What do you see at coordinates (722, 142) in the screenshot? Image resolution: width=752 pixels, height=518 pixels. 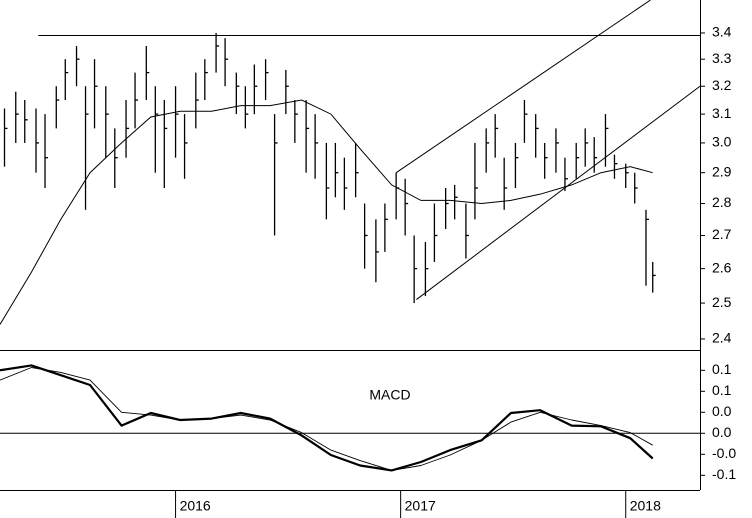 I see `y-tick-label: 3.0` at bounding box center [722, 142].